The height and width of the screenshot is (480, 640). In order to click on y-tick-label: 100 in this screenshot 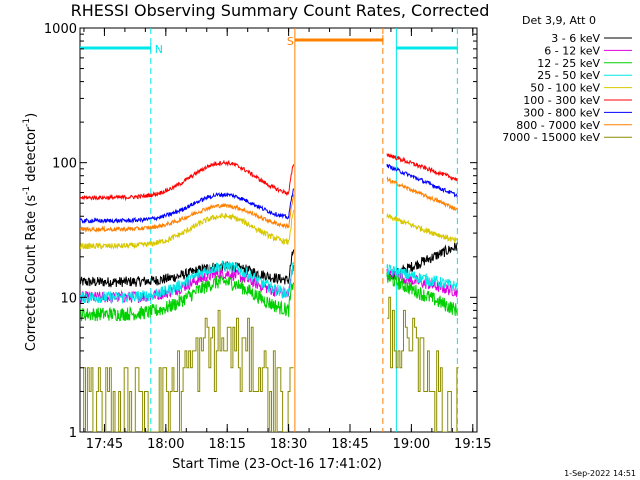, I will do `click(64, 164)`.